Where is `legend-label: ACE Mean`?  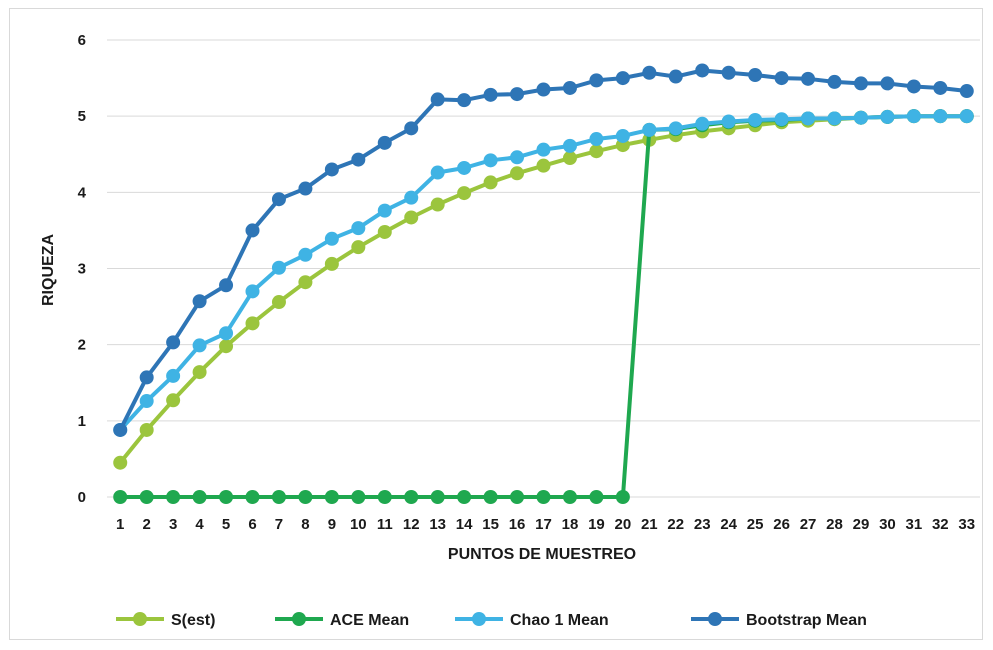 legend-label: ACE Mean is located at coordinates (369, 620).